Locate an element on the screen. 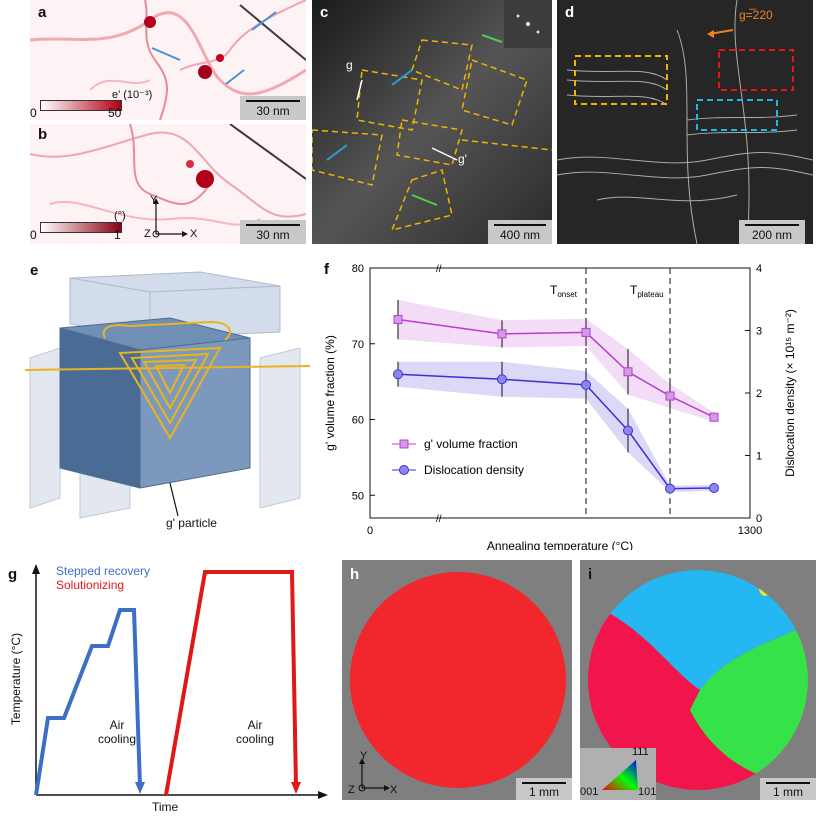 The width and height of the screenshot is (831, 820). axis-y-h: Y is located at coordinates (364, 756).